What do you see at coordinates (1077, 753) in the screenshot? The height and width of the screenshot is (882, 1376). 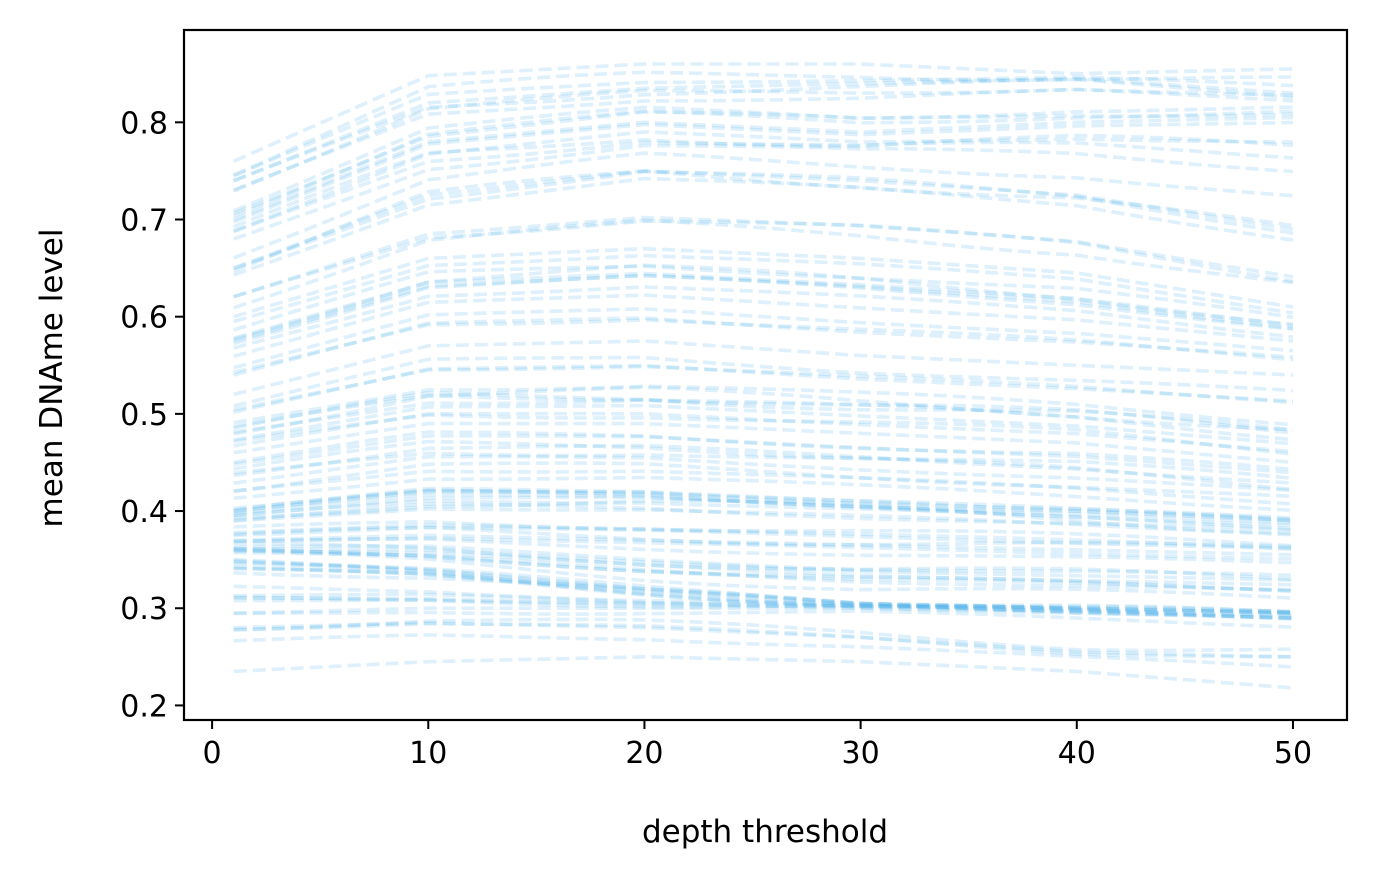 I see `x-tick-label: 40` at bounding box center [1077, 753].